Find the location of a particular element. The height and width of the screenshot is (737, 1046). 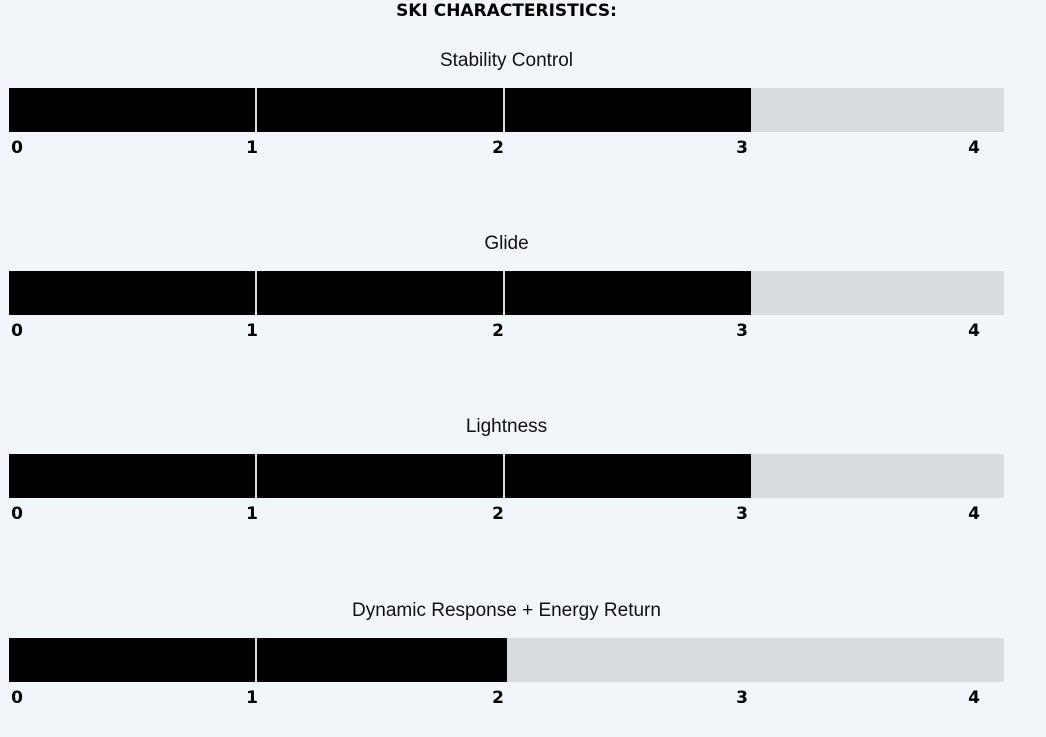

section-heading: SKI CHARACTERISTICS: is located at coordinates (506, 11).